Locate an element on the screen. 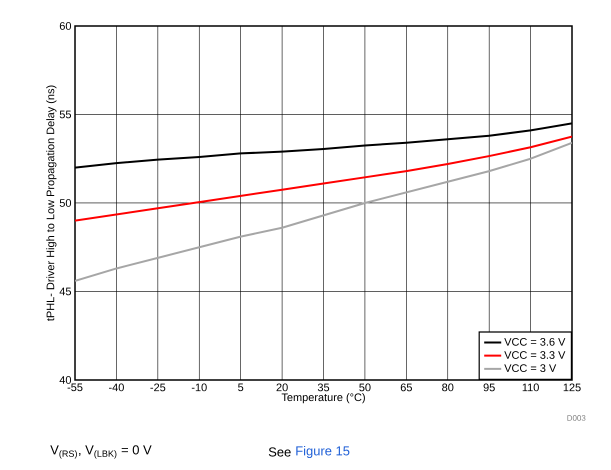 This screenshot has height=470, width=611. text: See is located at coordinates (279, 452).